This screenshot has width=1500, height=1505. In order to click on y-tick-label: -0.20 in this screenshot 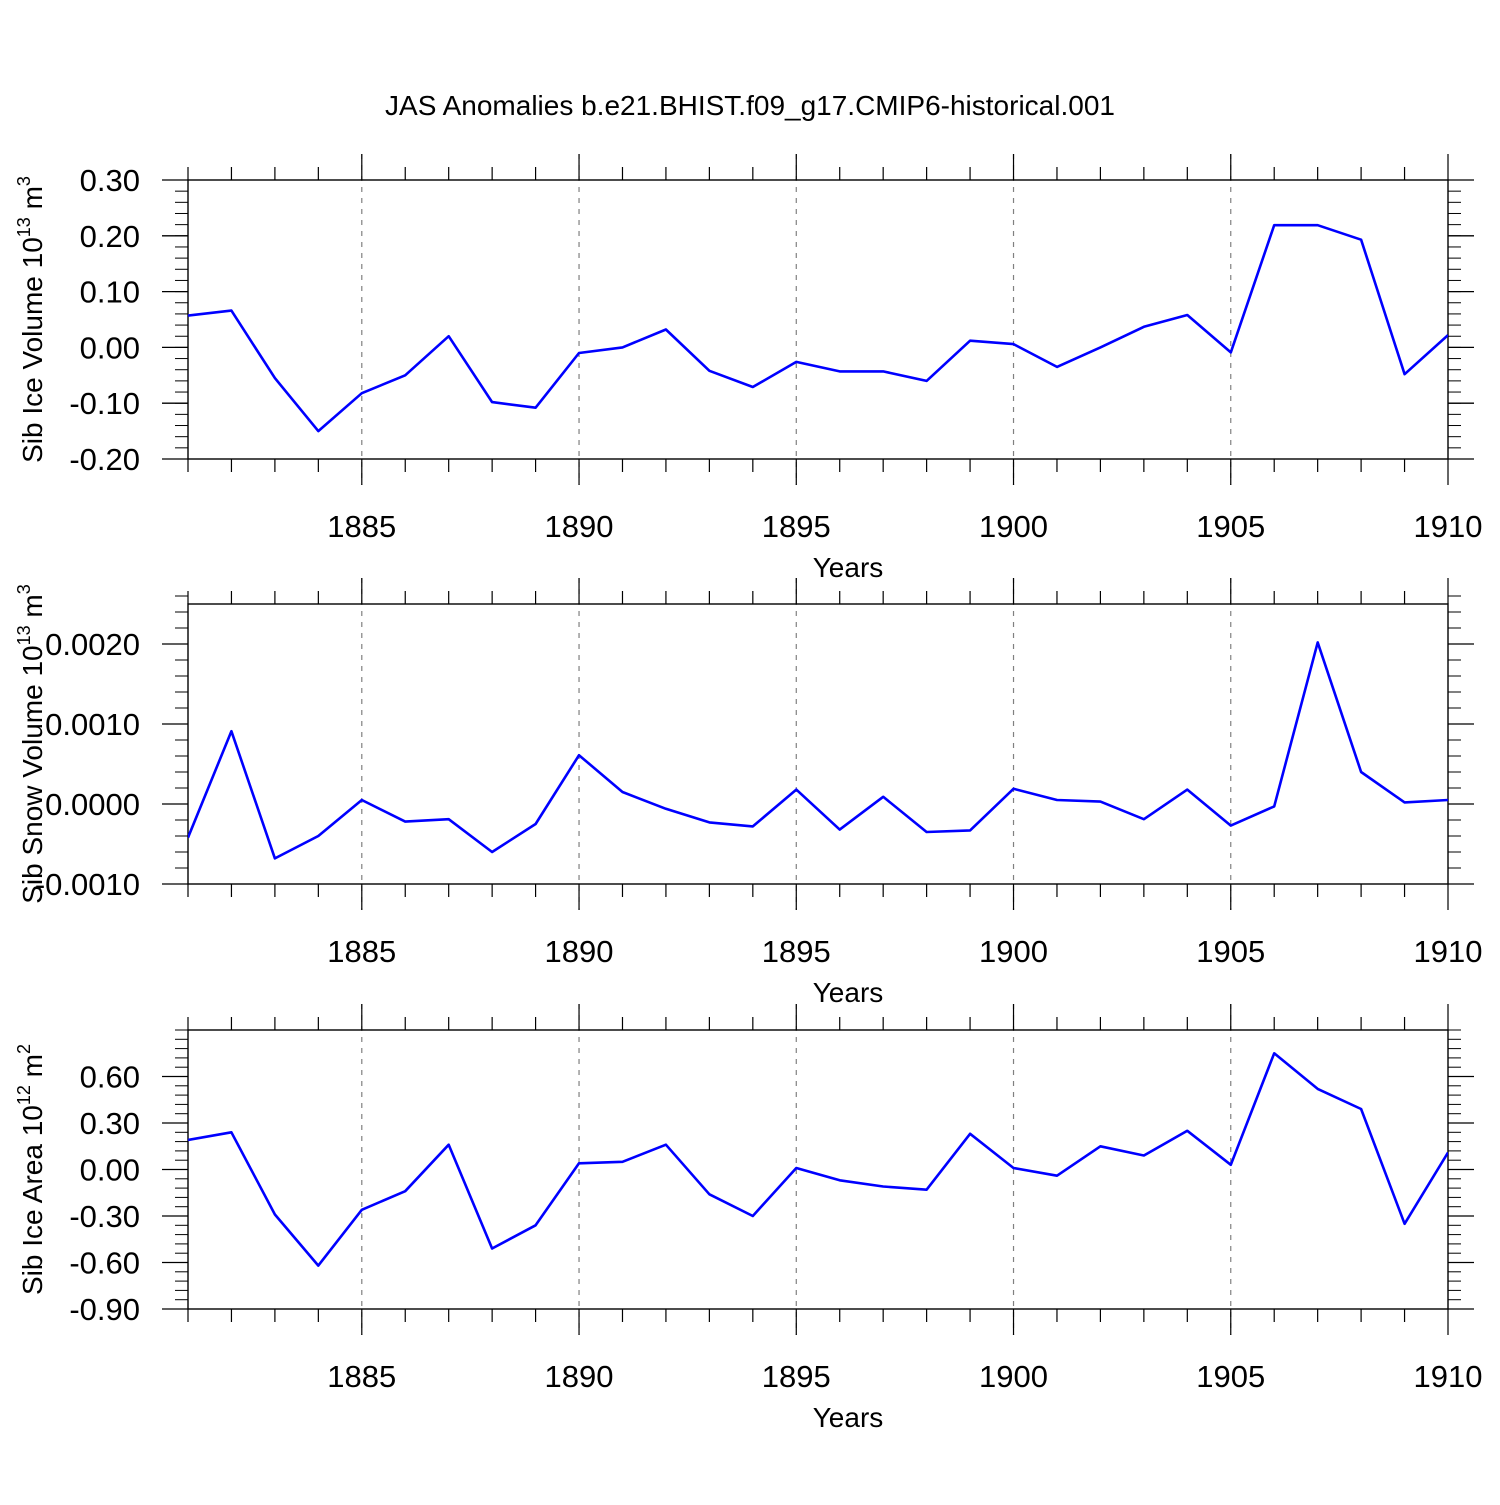, I will do `click(104, 459)`.